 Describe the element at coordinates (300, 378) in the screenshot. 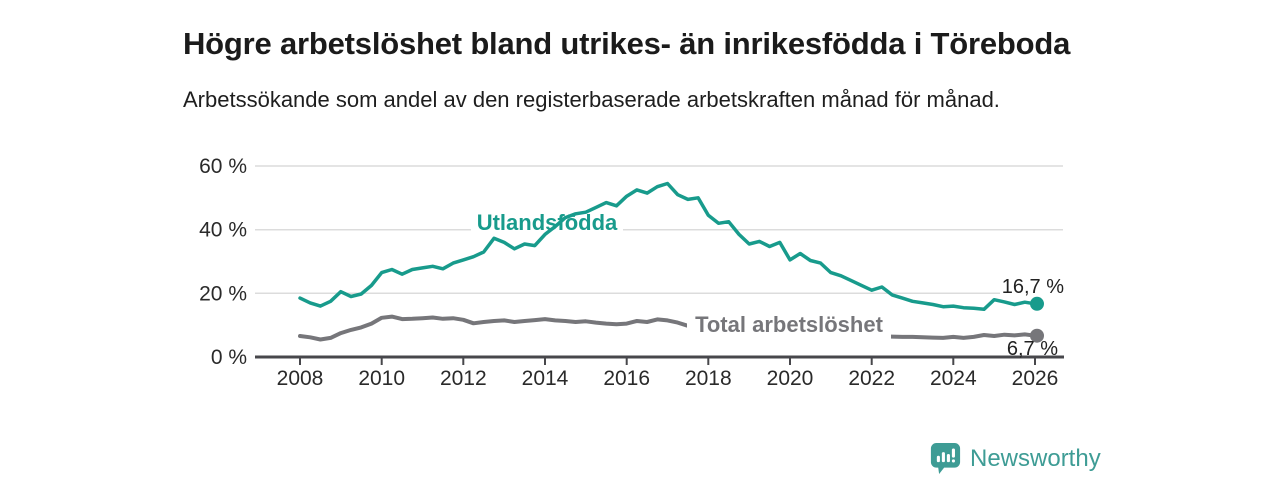

I see `x-axis-label: 2008` at that location.